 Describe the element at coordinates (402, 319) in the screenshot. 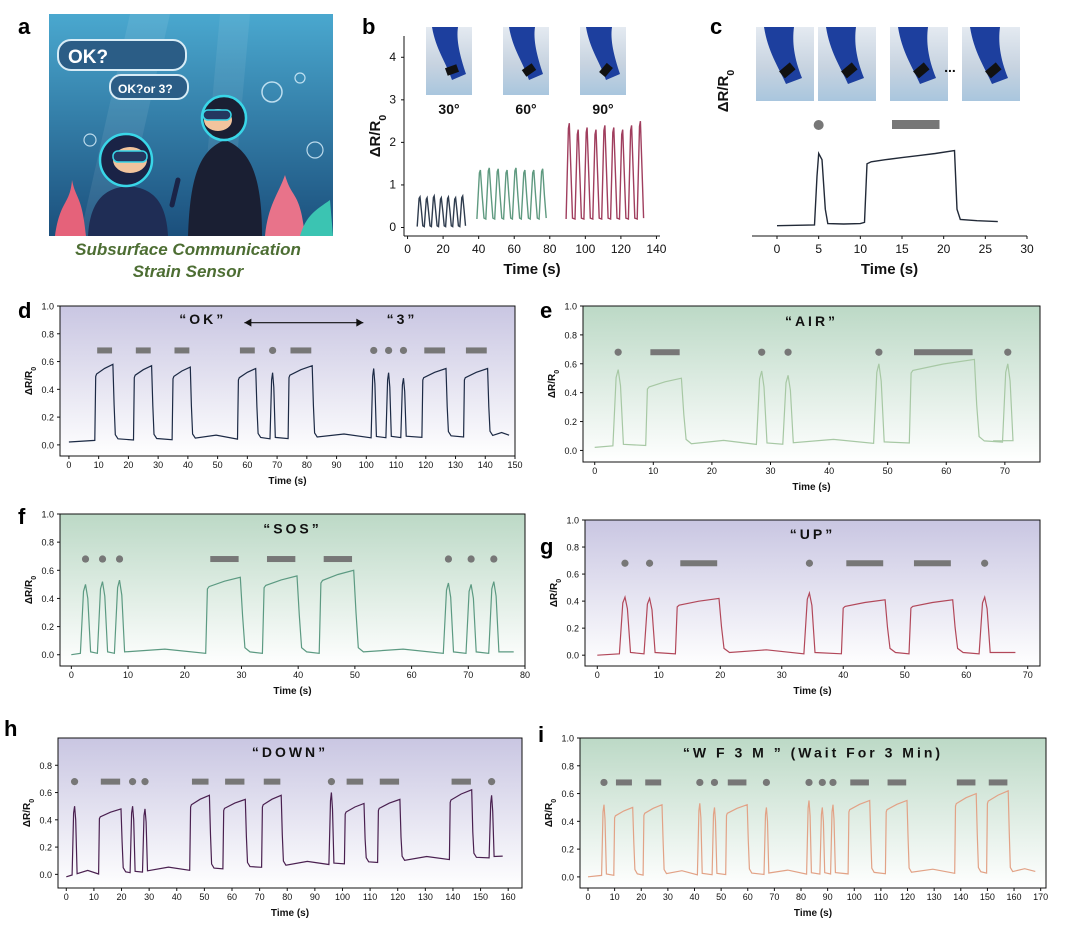

I see `word-title-3: “3”` at that location.